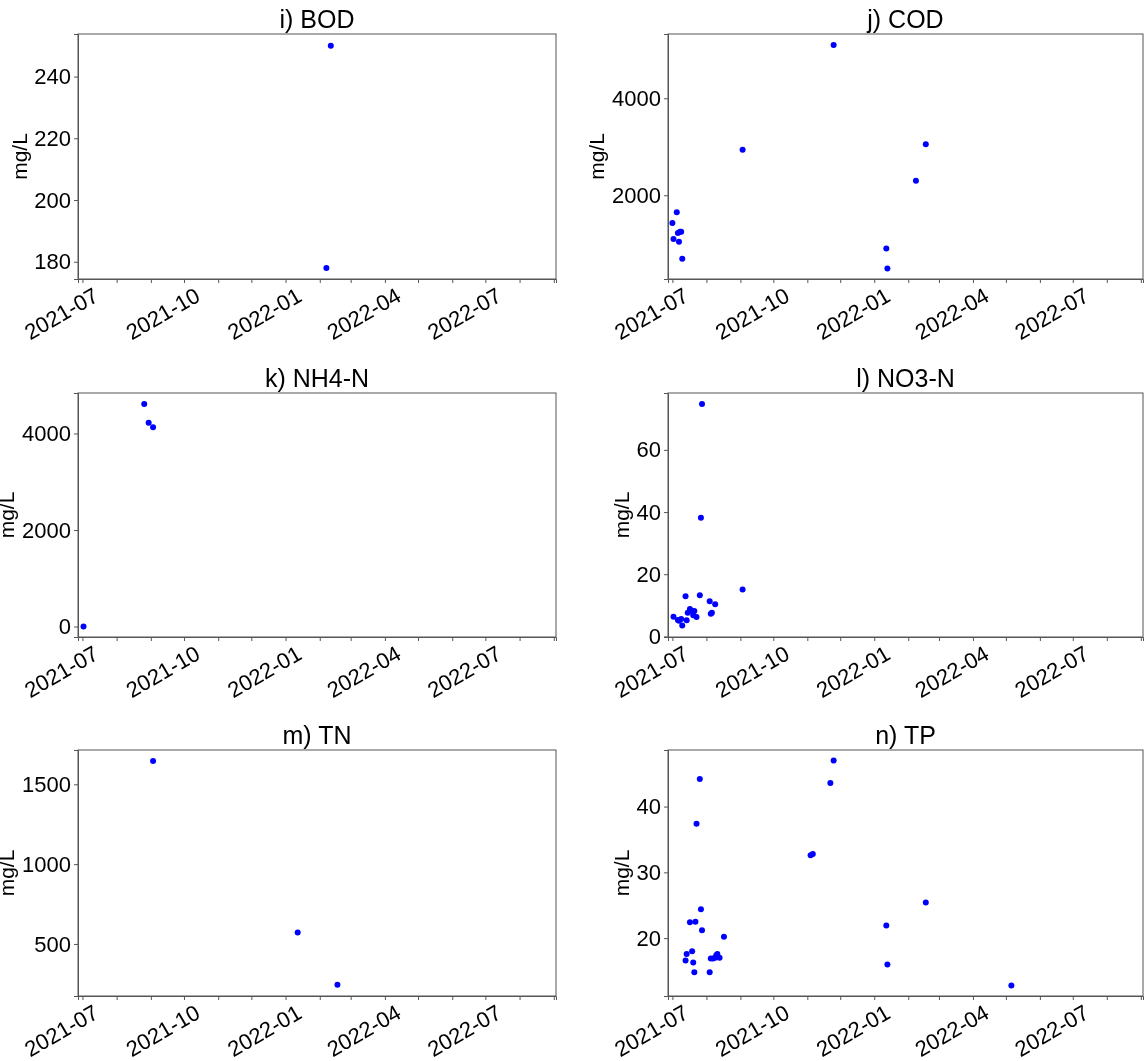 This screenshot has width=1145, height=1061. Describe the element at coordinates (46, 864) in the screenshot. I see `y-tick-label: 1000` at that location.